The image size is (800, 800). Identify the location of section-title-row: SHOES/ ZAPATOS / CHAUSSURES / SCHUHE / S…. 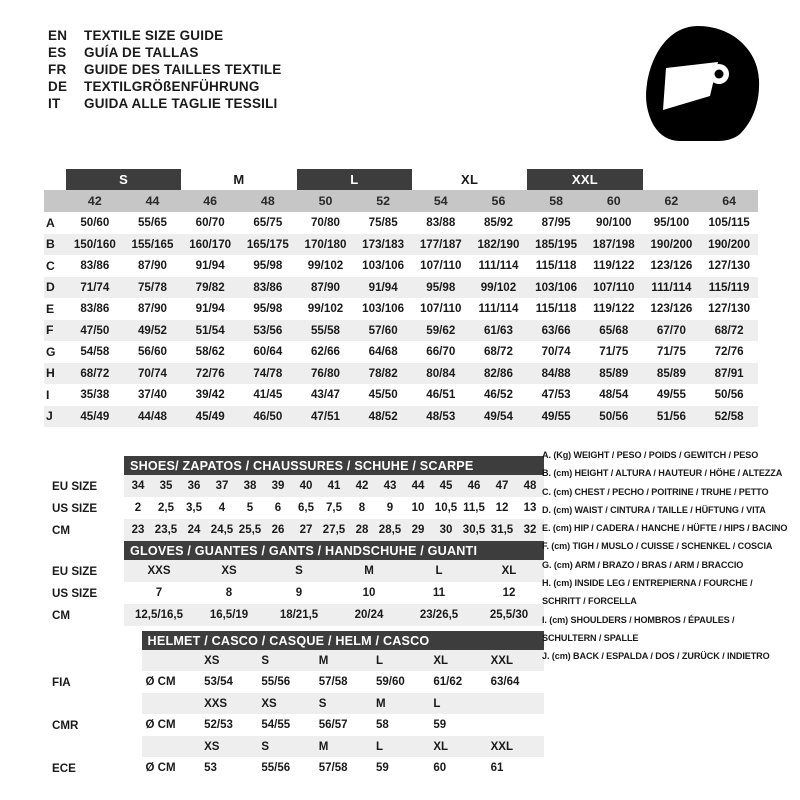
(294, 465).